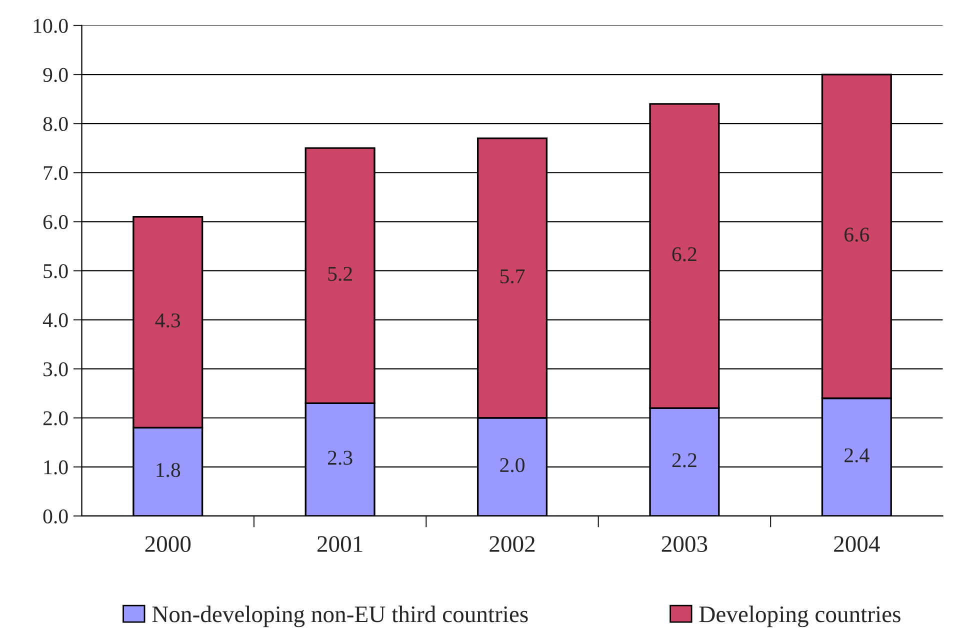 The height and width of the screenshot is (637, 962). I want to click on x-tick-label: 2004, so click(857, 544).